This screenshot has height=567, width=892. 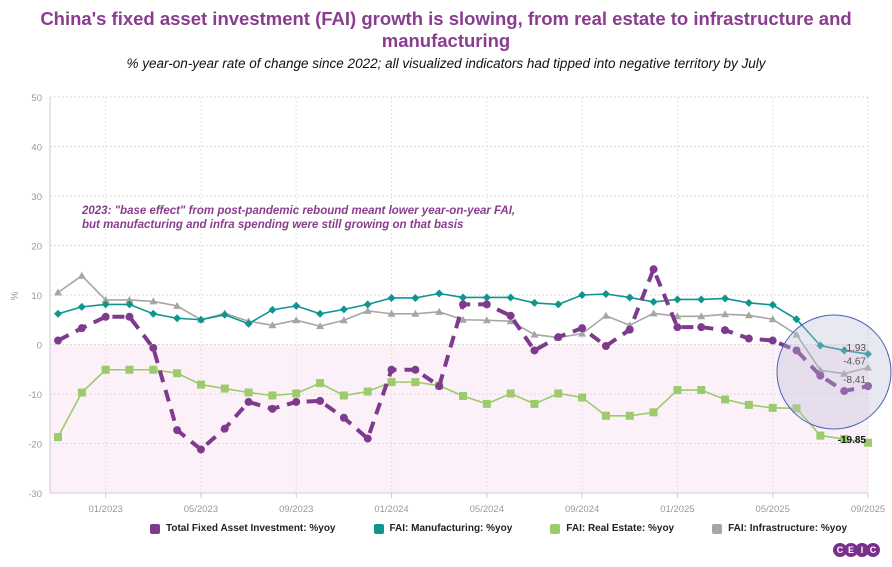 I want to click on legend-item: Total Fixed Asset Investment: %yoy, so click(x=243, y=528).